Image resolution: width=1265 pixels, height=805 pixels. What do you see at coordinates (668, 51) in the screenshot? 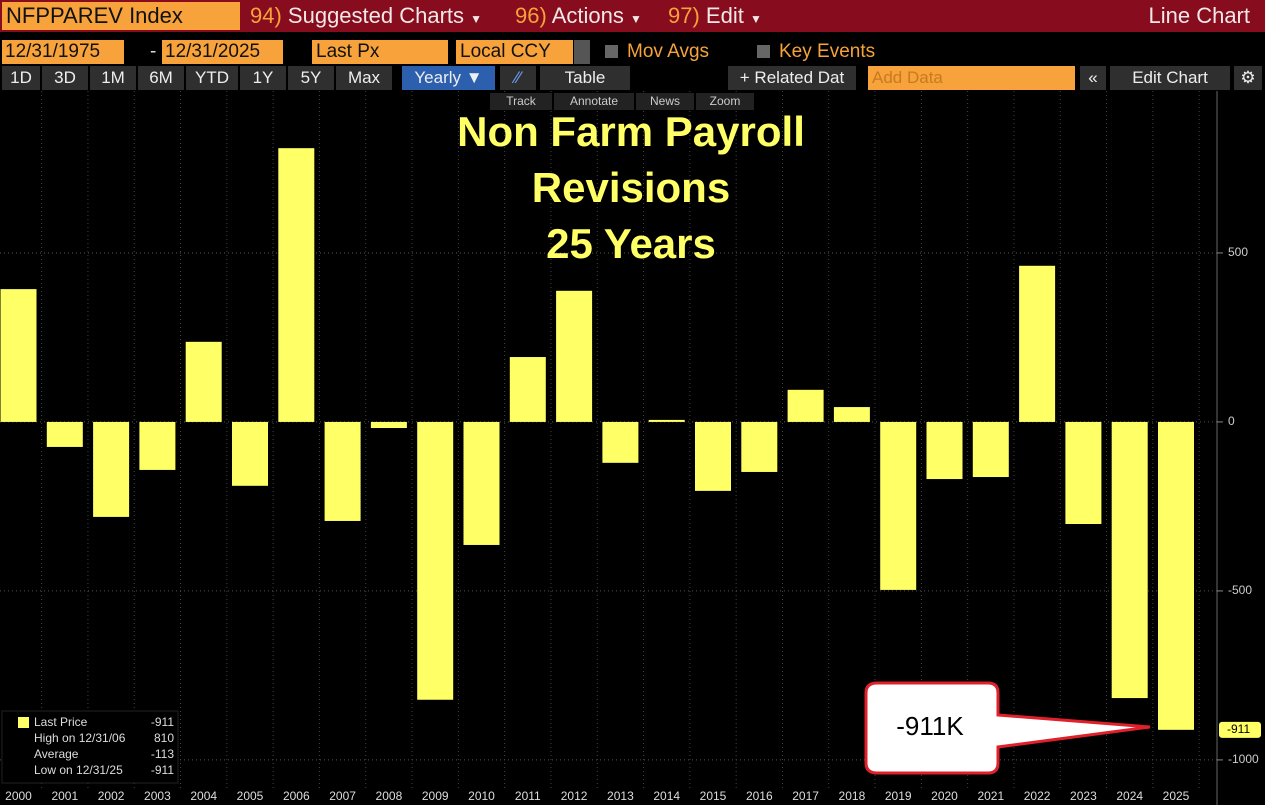
I see `mov-avgs: Mov Avgs` at bounding box center [668, 51].